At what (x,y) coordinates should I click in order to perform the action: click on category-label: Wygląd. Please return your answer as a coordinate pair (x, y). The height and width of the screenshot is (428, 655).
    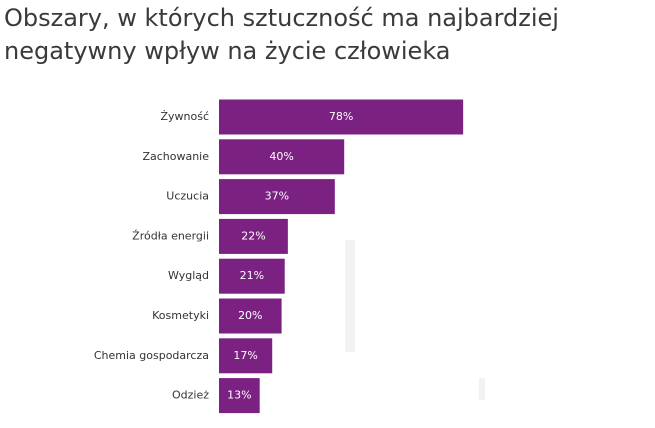
    Looking at the image, I should click on (188, 275).